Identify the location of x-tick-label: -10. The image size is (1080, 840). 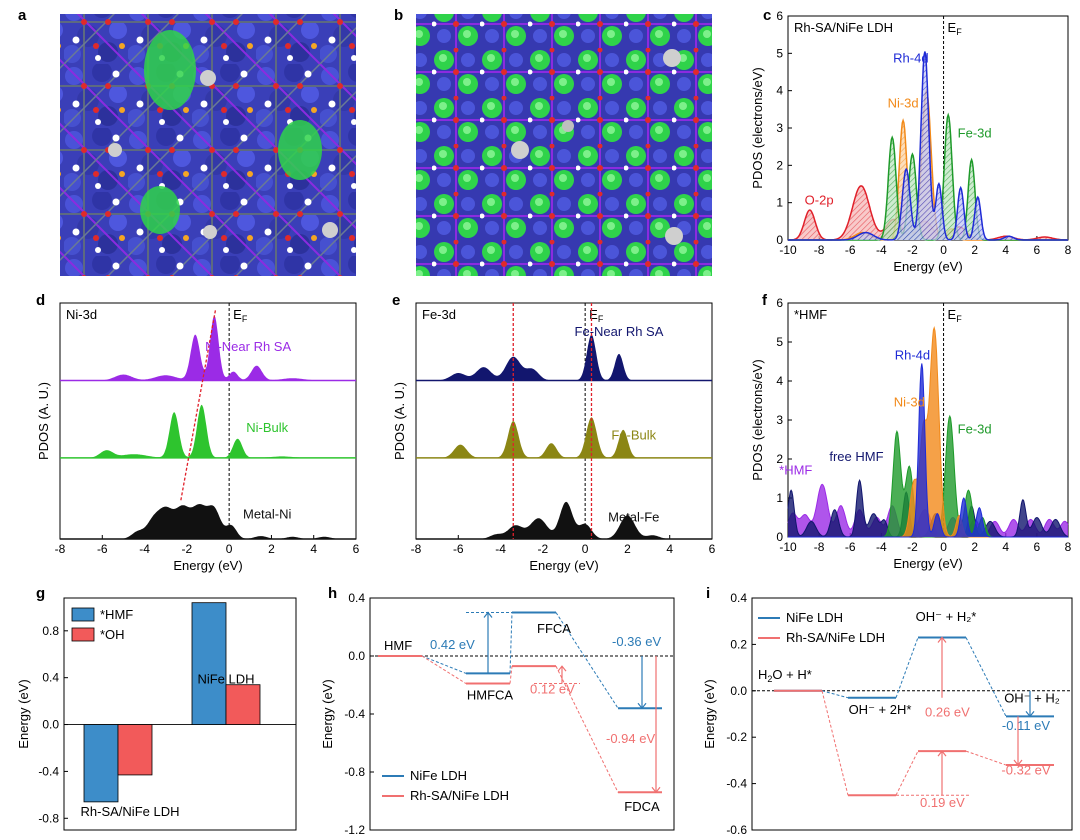
(788, 250).